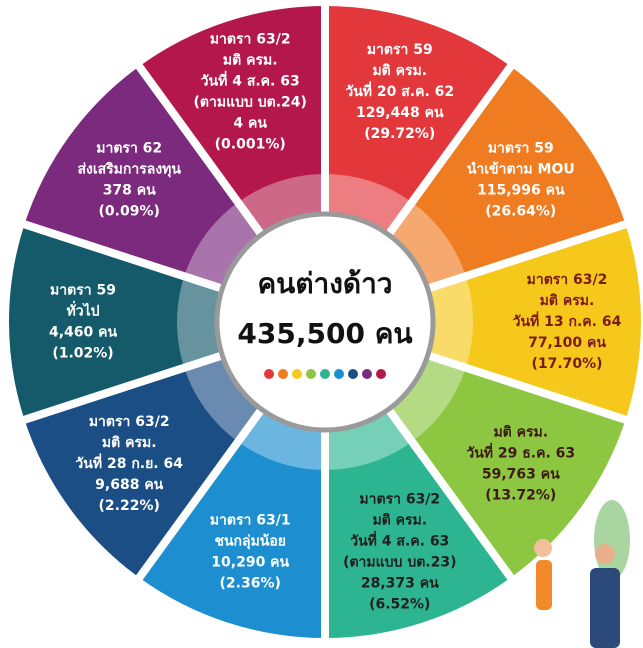 The height and width of the screenshot is (648, 643). What do you see at coordinates (521, 190) in the screenshot?
I see `segment-label: 115,996 คน` at bounding box center [521, 190].